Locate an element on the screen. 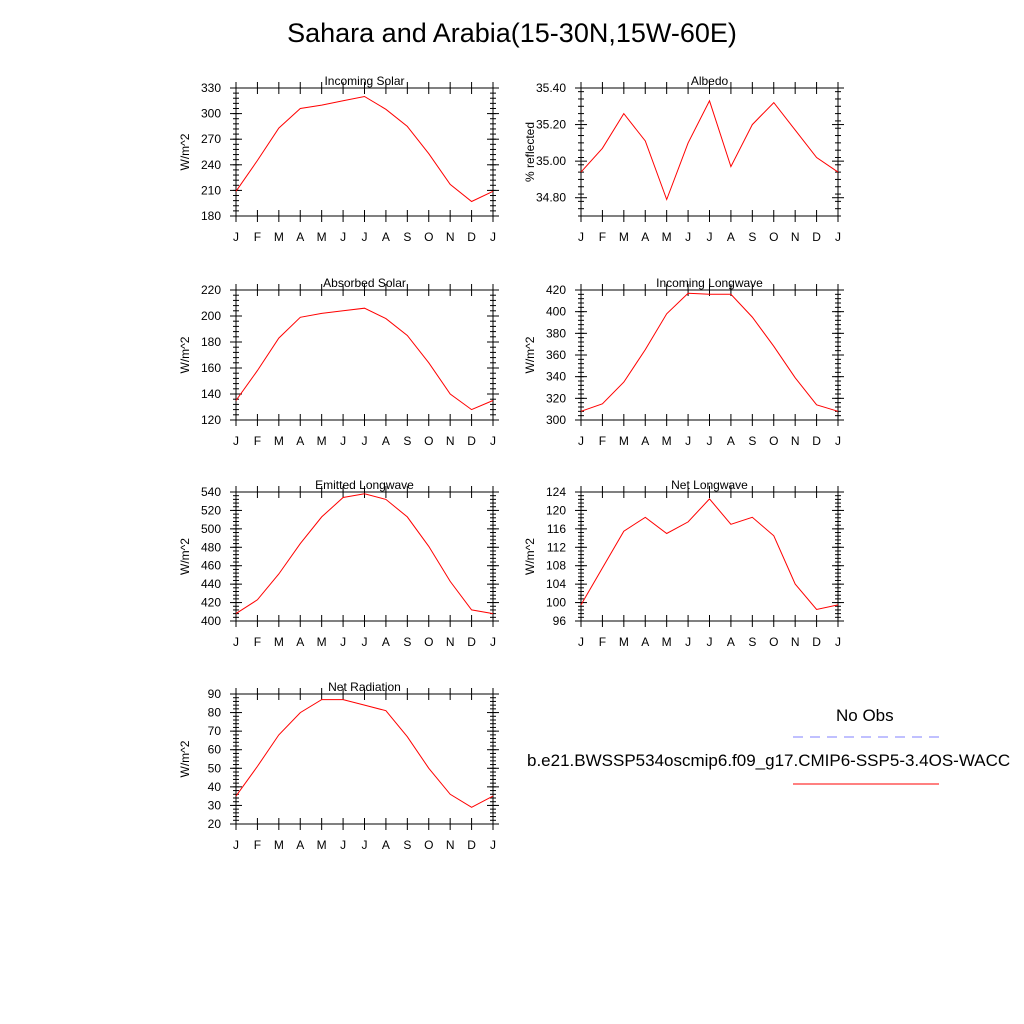 The width and height of the screenshot is (1024, 1024). y-tick-label: 90 is located at coordinates (215, 694).